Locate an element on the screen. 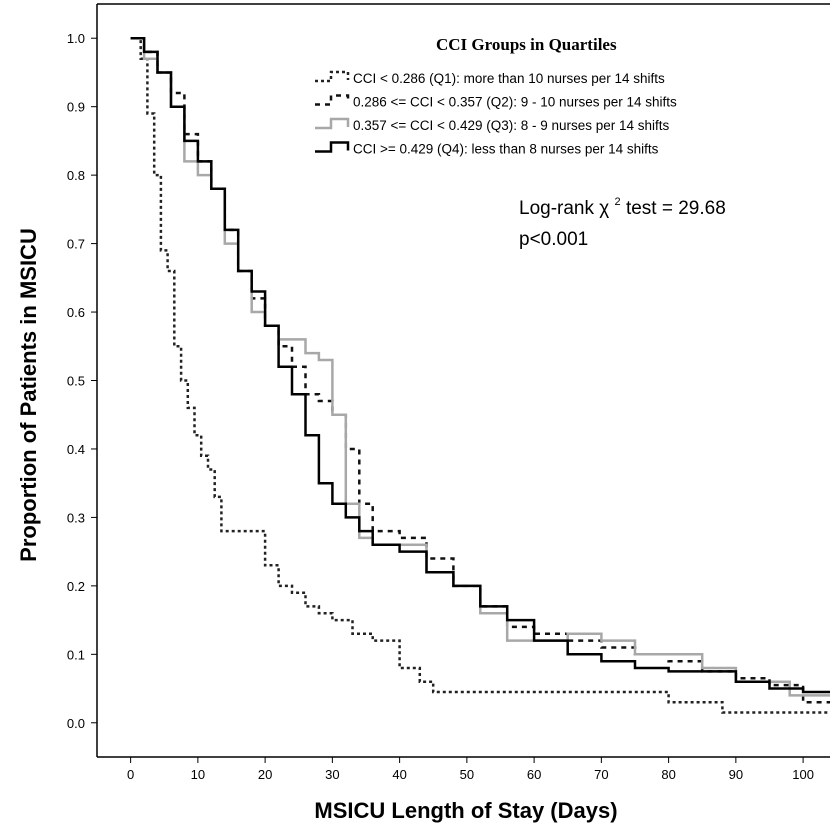 This screenshot has height=838, width=830. legend-swatch-q4 is located at coordinates (332, 147).